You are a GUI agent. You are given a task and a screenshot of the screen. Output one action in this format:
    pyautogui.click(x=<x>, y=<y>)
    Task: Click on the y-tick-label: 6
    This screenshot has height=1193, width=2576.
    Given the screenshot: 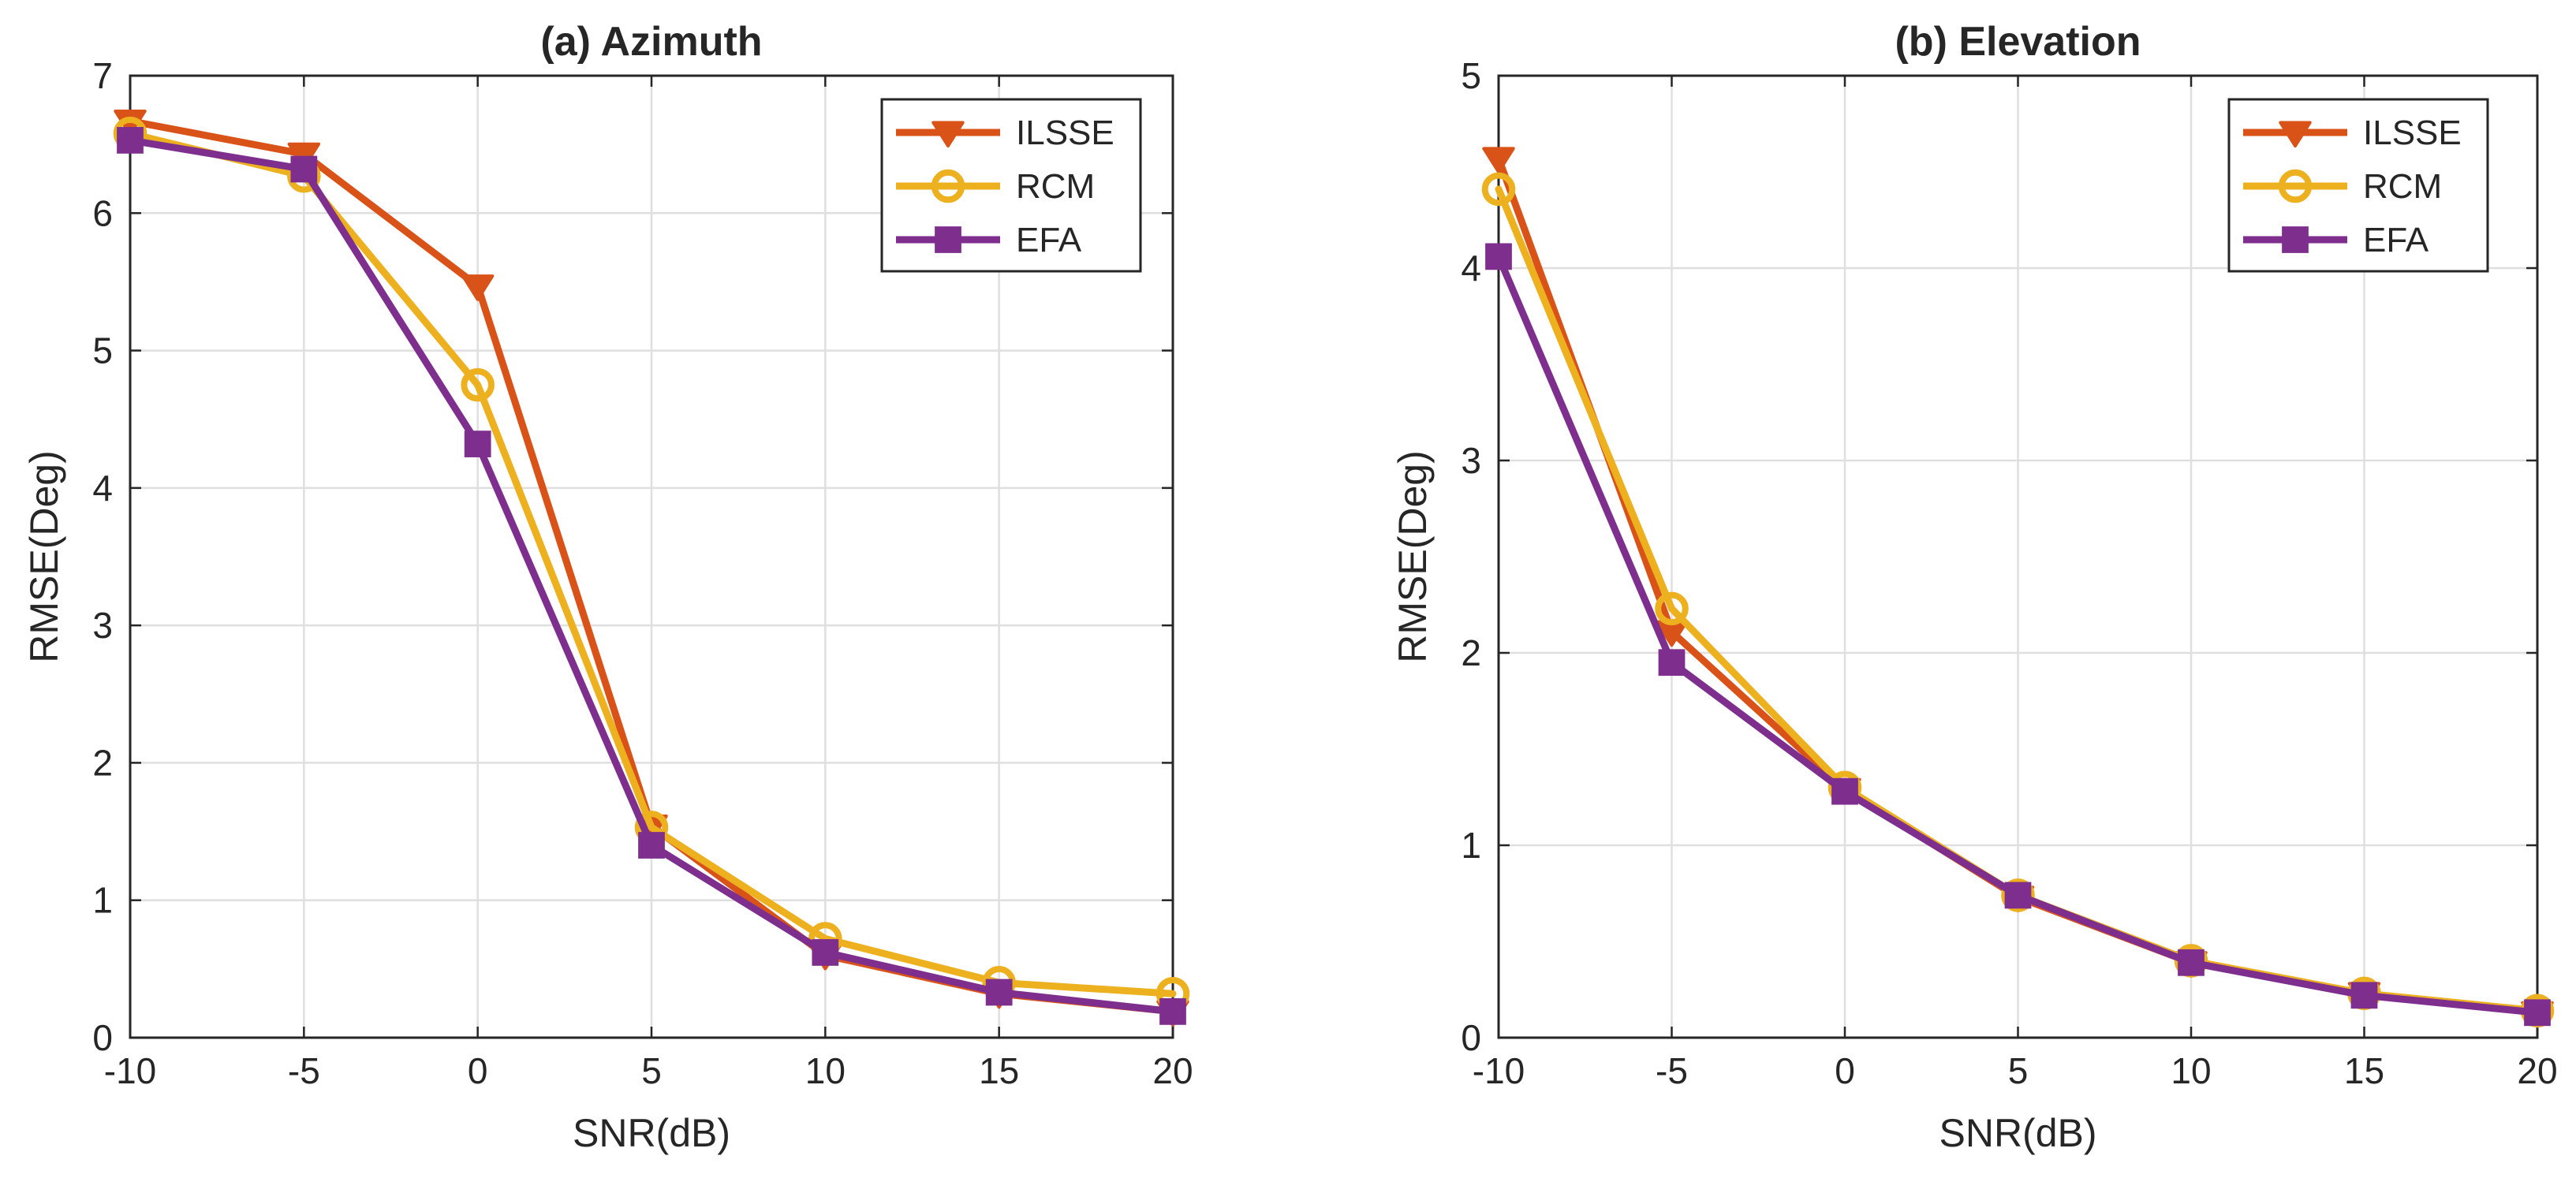 What is the action you would take?
    pyautogui.click(x=102, y=213)
    